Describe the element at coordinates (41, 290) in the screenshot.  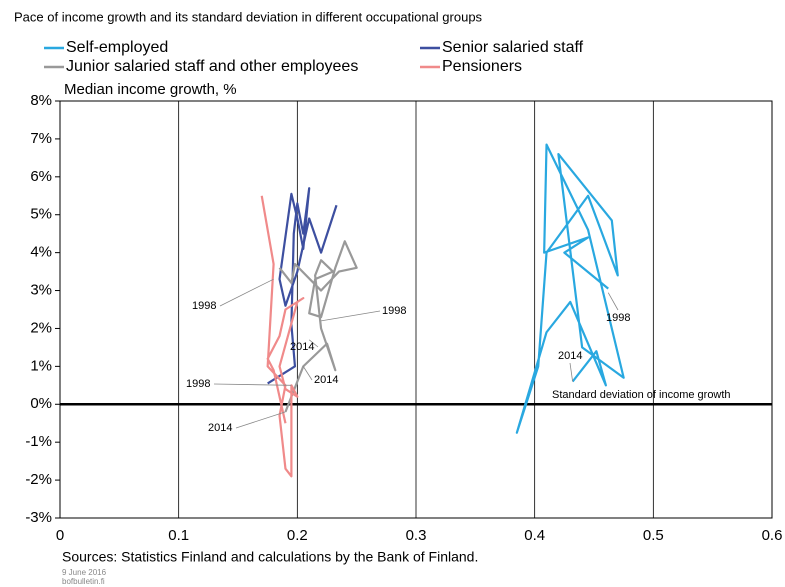
I see `y-tick-label: 3%` at that location.